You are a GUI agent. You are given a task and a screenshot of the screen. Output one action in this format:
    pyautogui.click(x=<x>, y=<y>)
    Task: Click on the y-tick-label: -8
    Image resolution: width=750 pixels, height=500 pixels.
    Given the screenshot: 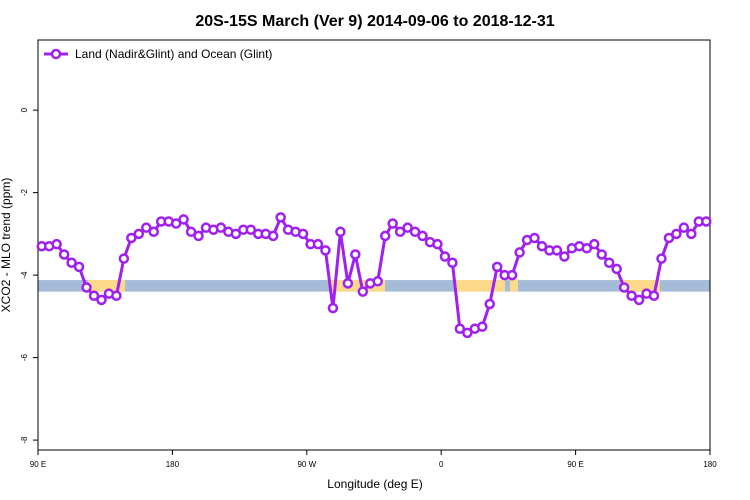 What is the action you would take?
    pyautogui.click(x=24, y=440)
    